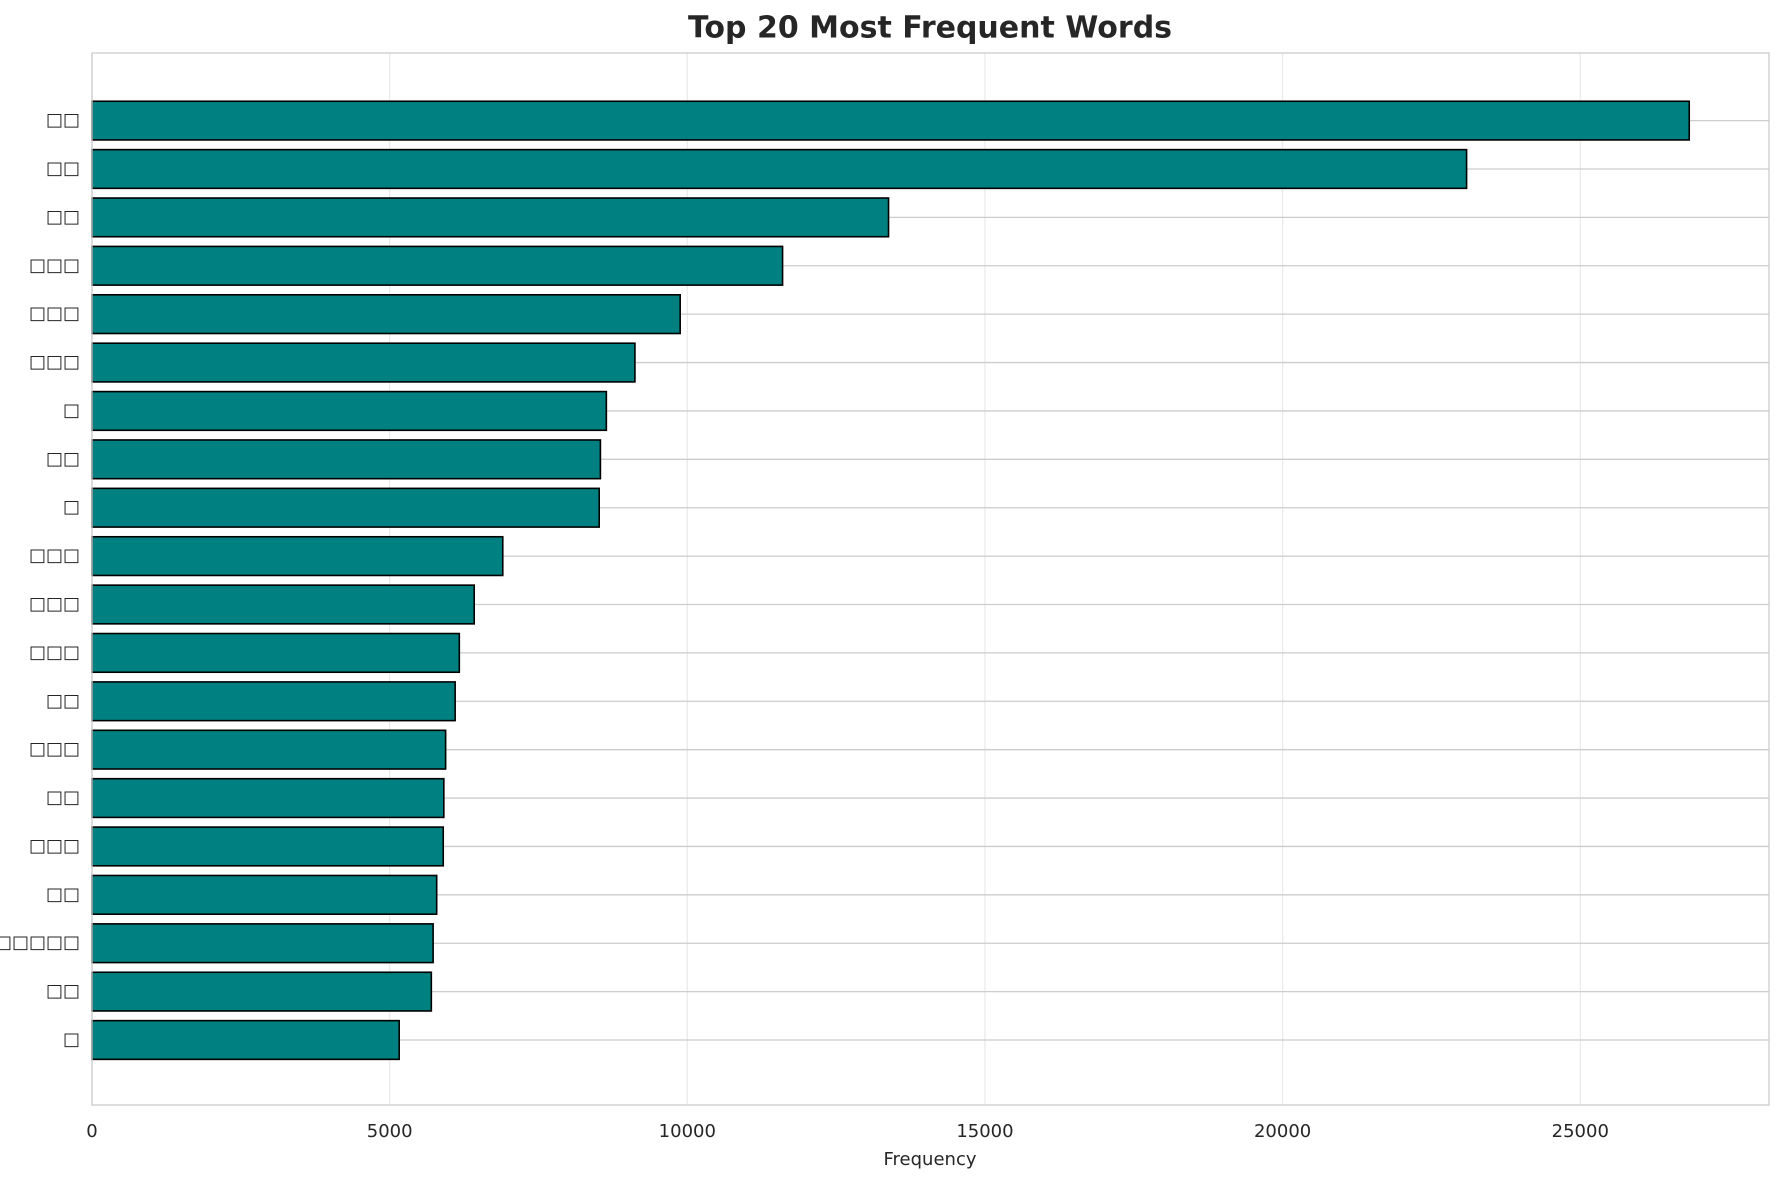 The height and width of the screenshot is (1185, 1784). Describe the element at coordinates (91, 1131) in the screenshot. I see `x-tick-label: 0` at that location.